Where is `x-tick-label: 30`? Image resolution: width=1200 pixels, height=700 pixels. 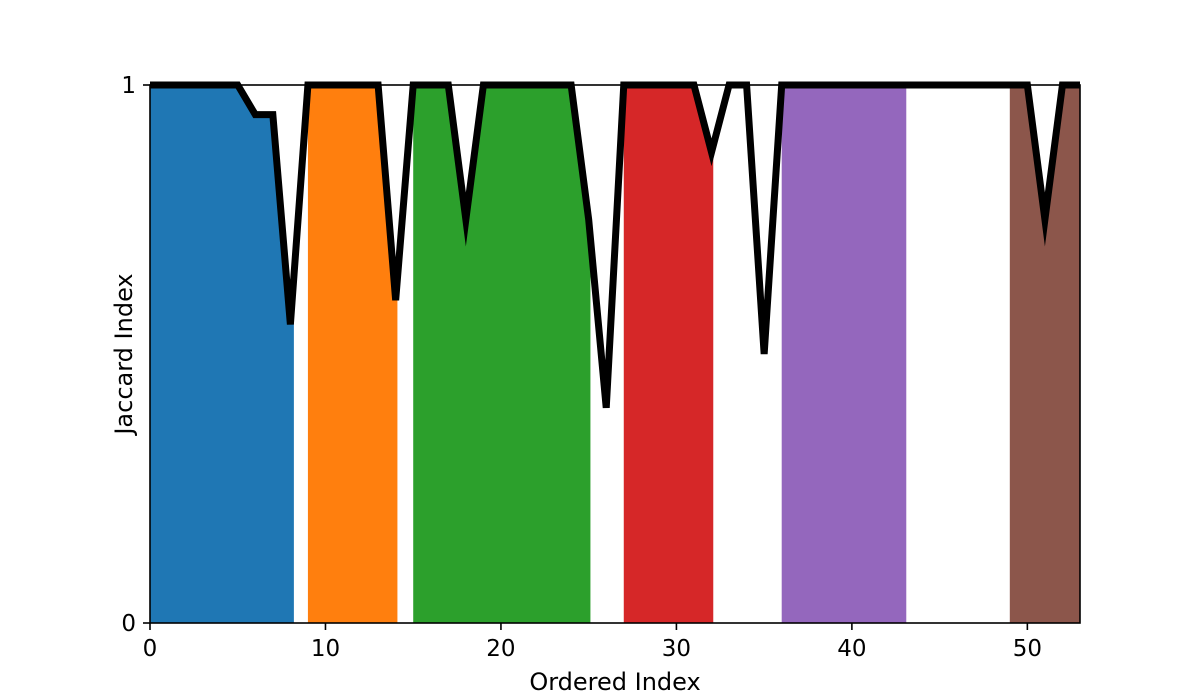
x-tick-label: 30 is located at coordinates (676, 649).